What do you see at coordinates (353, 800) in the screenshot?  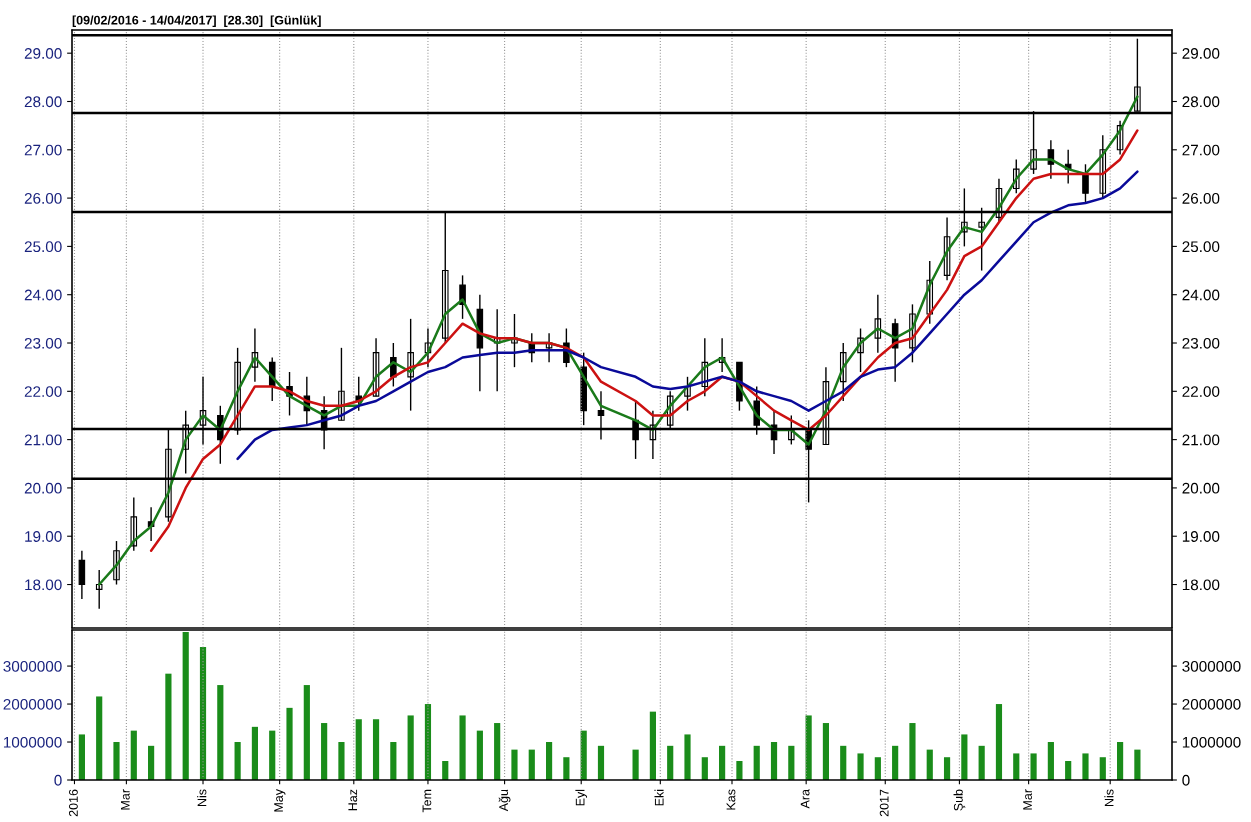 I see `x-tick-label: Haz` at bounding box center [353, 800].